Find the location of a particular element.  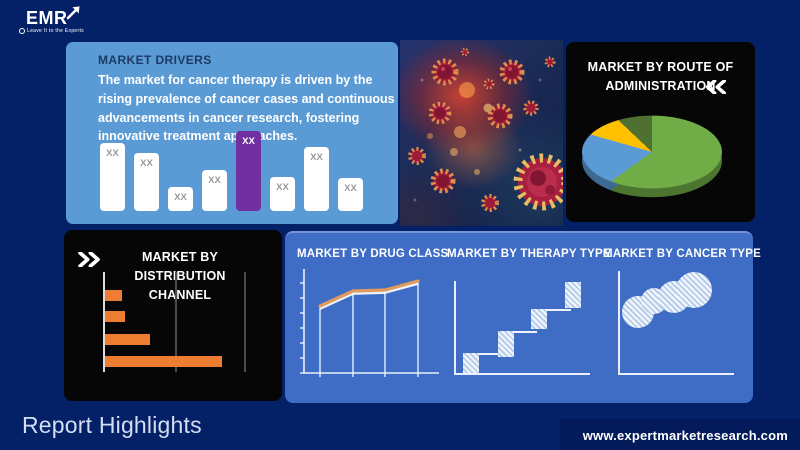

emr-logo: EMR Leave It to the Experts is located at coordinates (51, 20).